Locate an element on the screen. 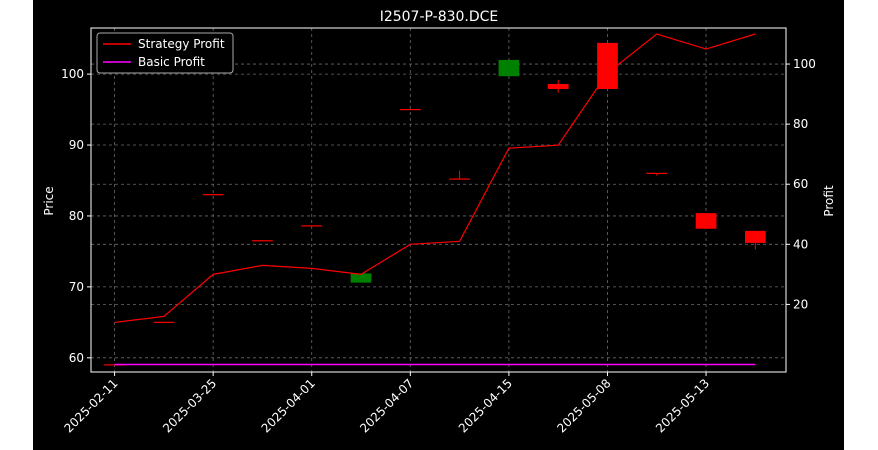 This screenshot has height=450, width=878. right-y-tick-label: 40 is located at coordinates (800, 244).